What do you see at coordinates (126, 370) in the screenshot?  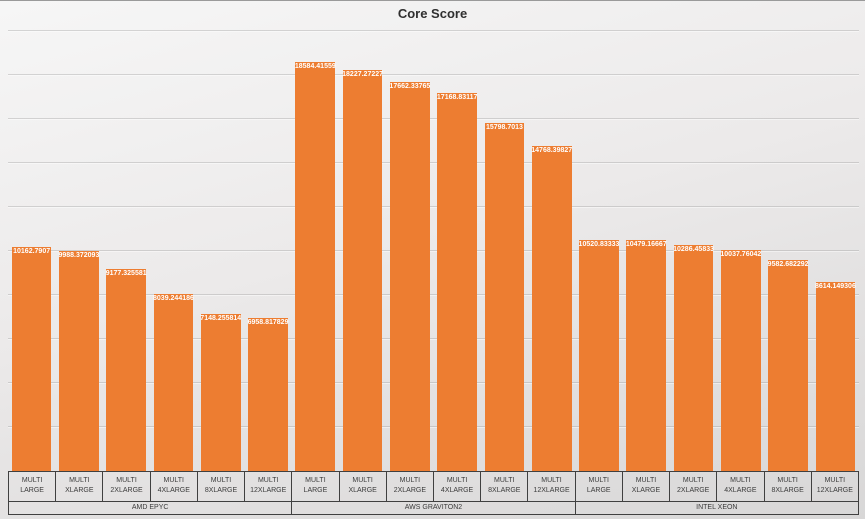 I see `bar: 9177.325581` at bounding box center [126, 370].